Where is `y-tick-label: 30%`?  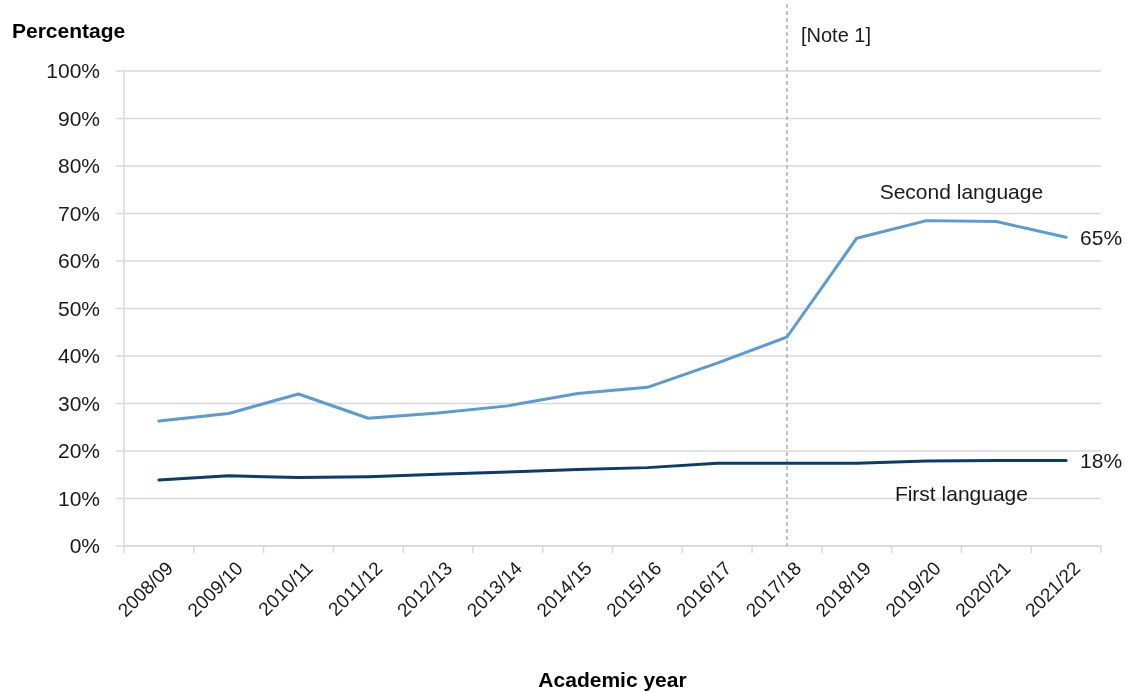 y-tick-label: 30% is located at coordinates (78, 403).